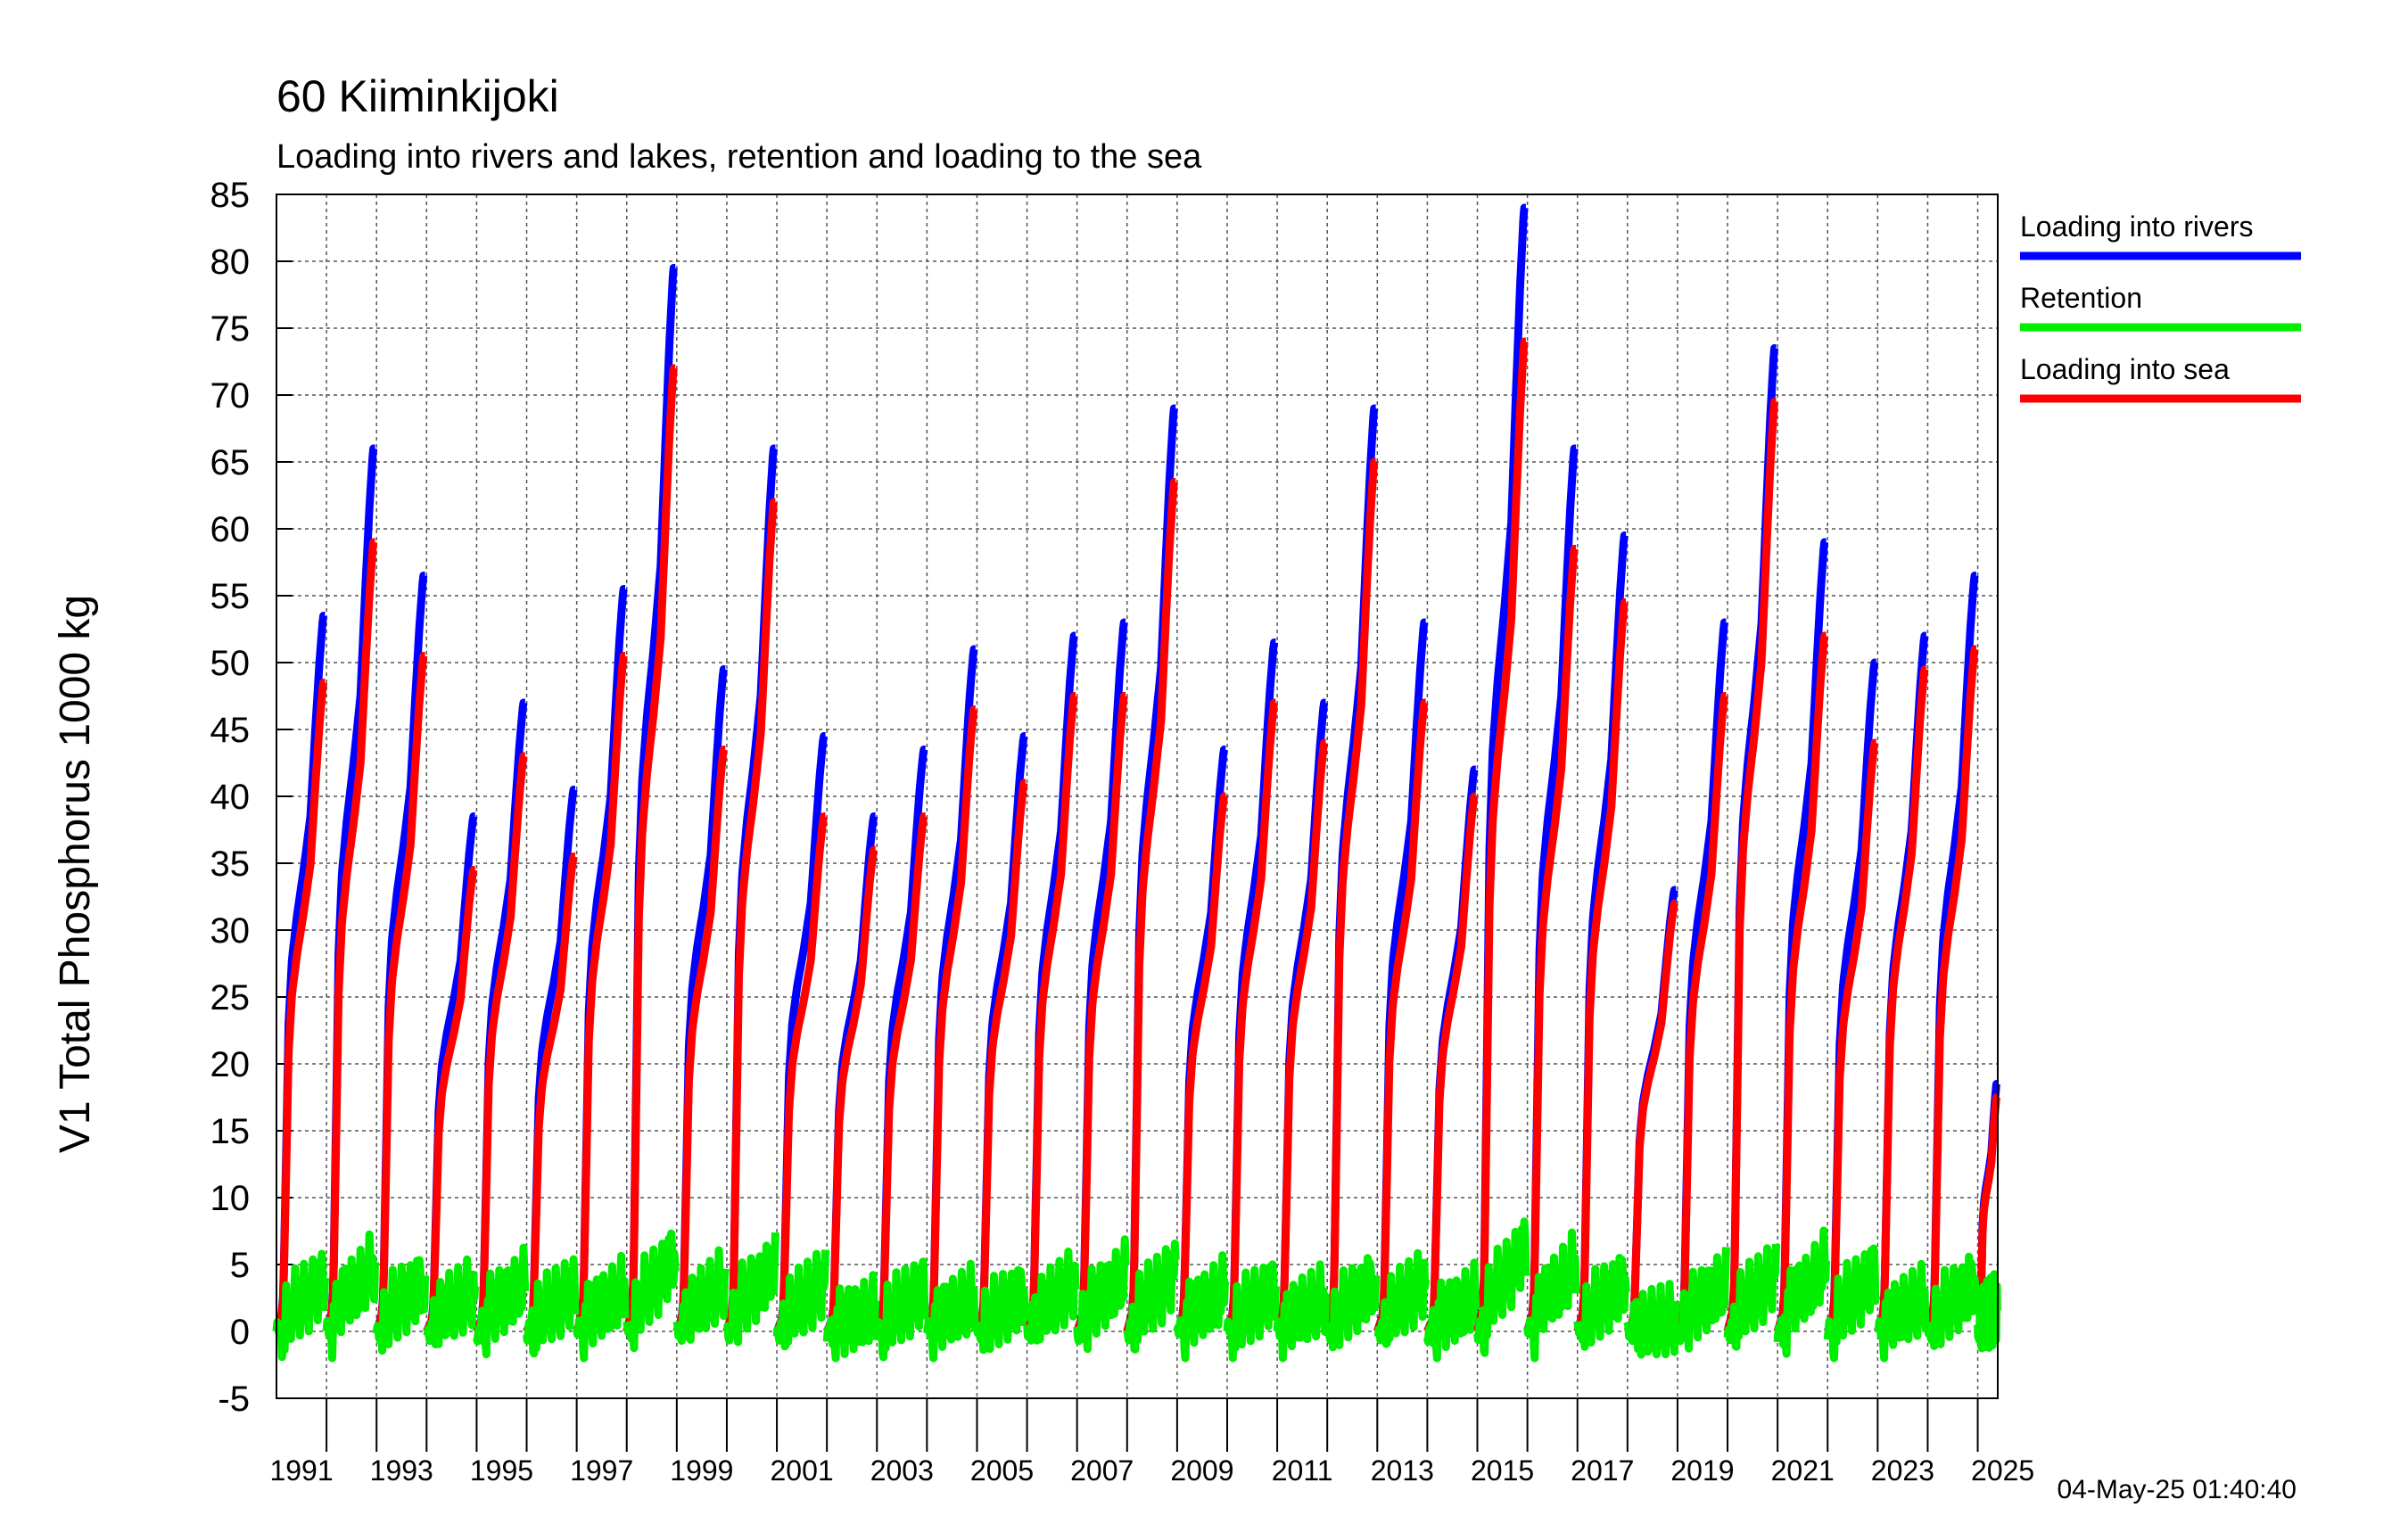  Describe the element at coordinates (2125, 369) in the screenshot. I see `legend-label: Loading into sea` at that location.